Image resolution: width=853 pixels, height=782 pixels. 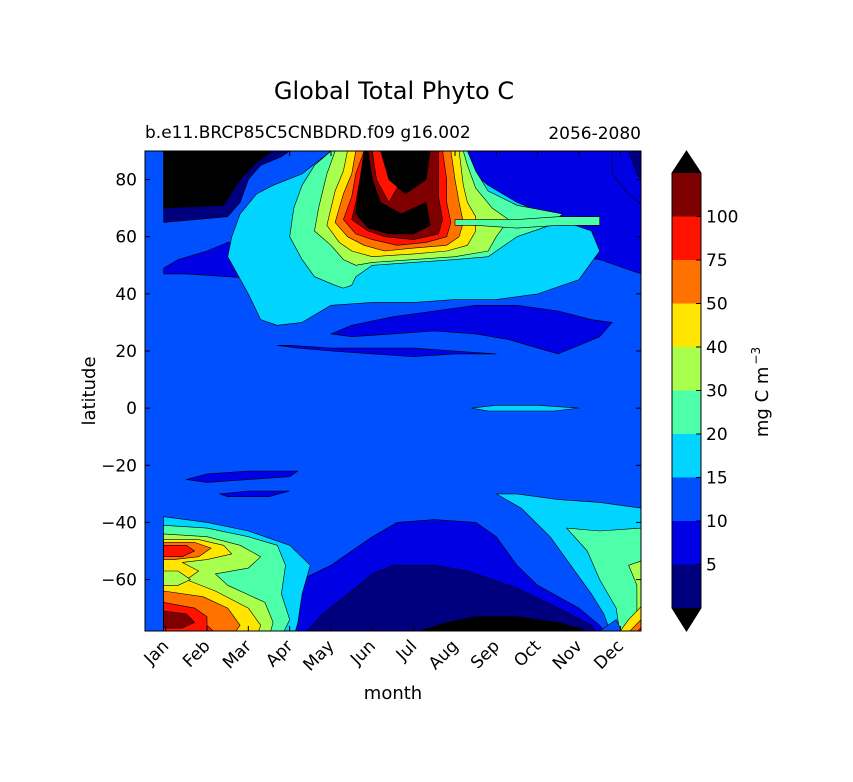 I want to click on y-tick-label: −60, so click(x=119, y=581).